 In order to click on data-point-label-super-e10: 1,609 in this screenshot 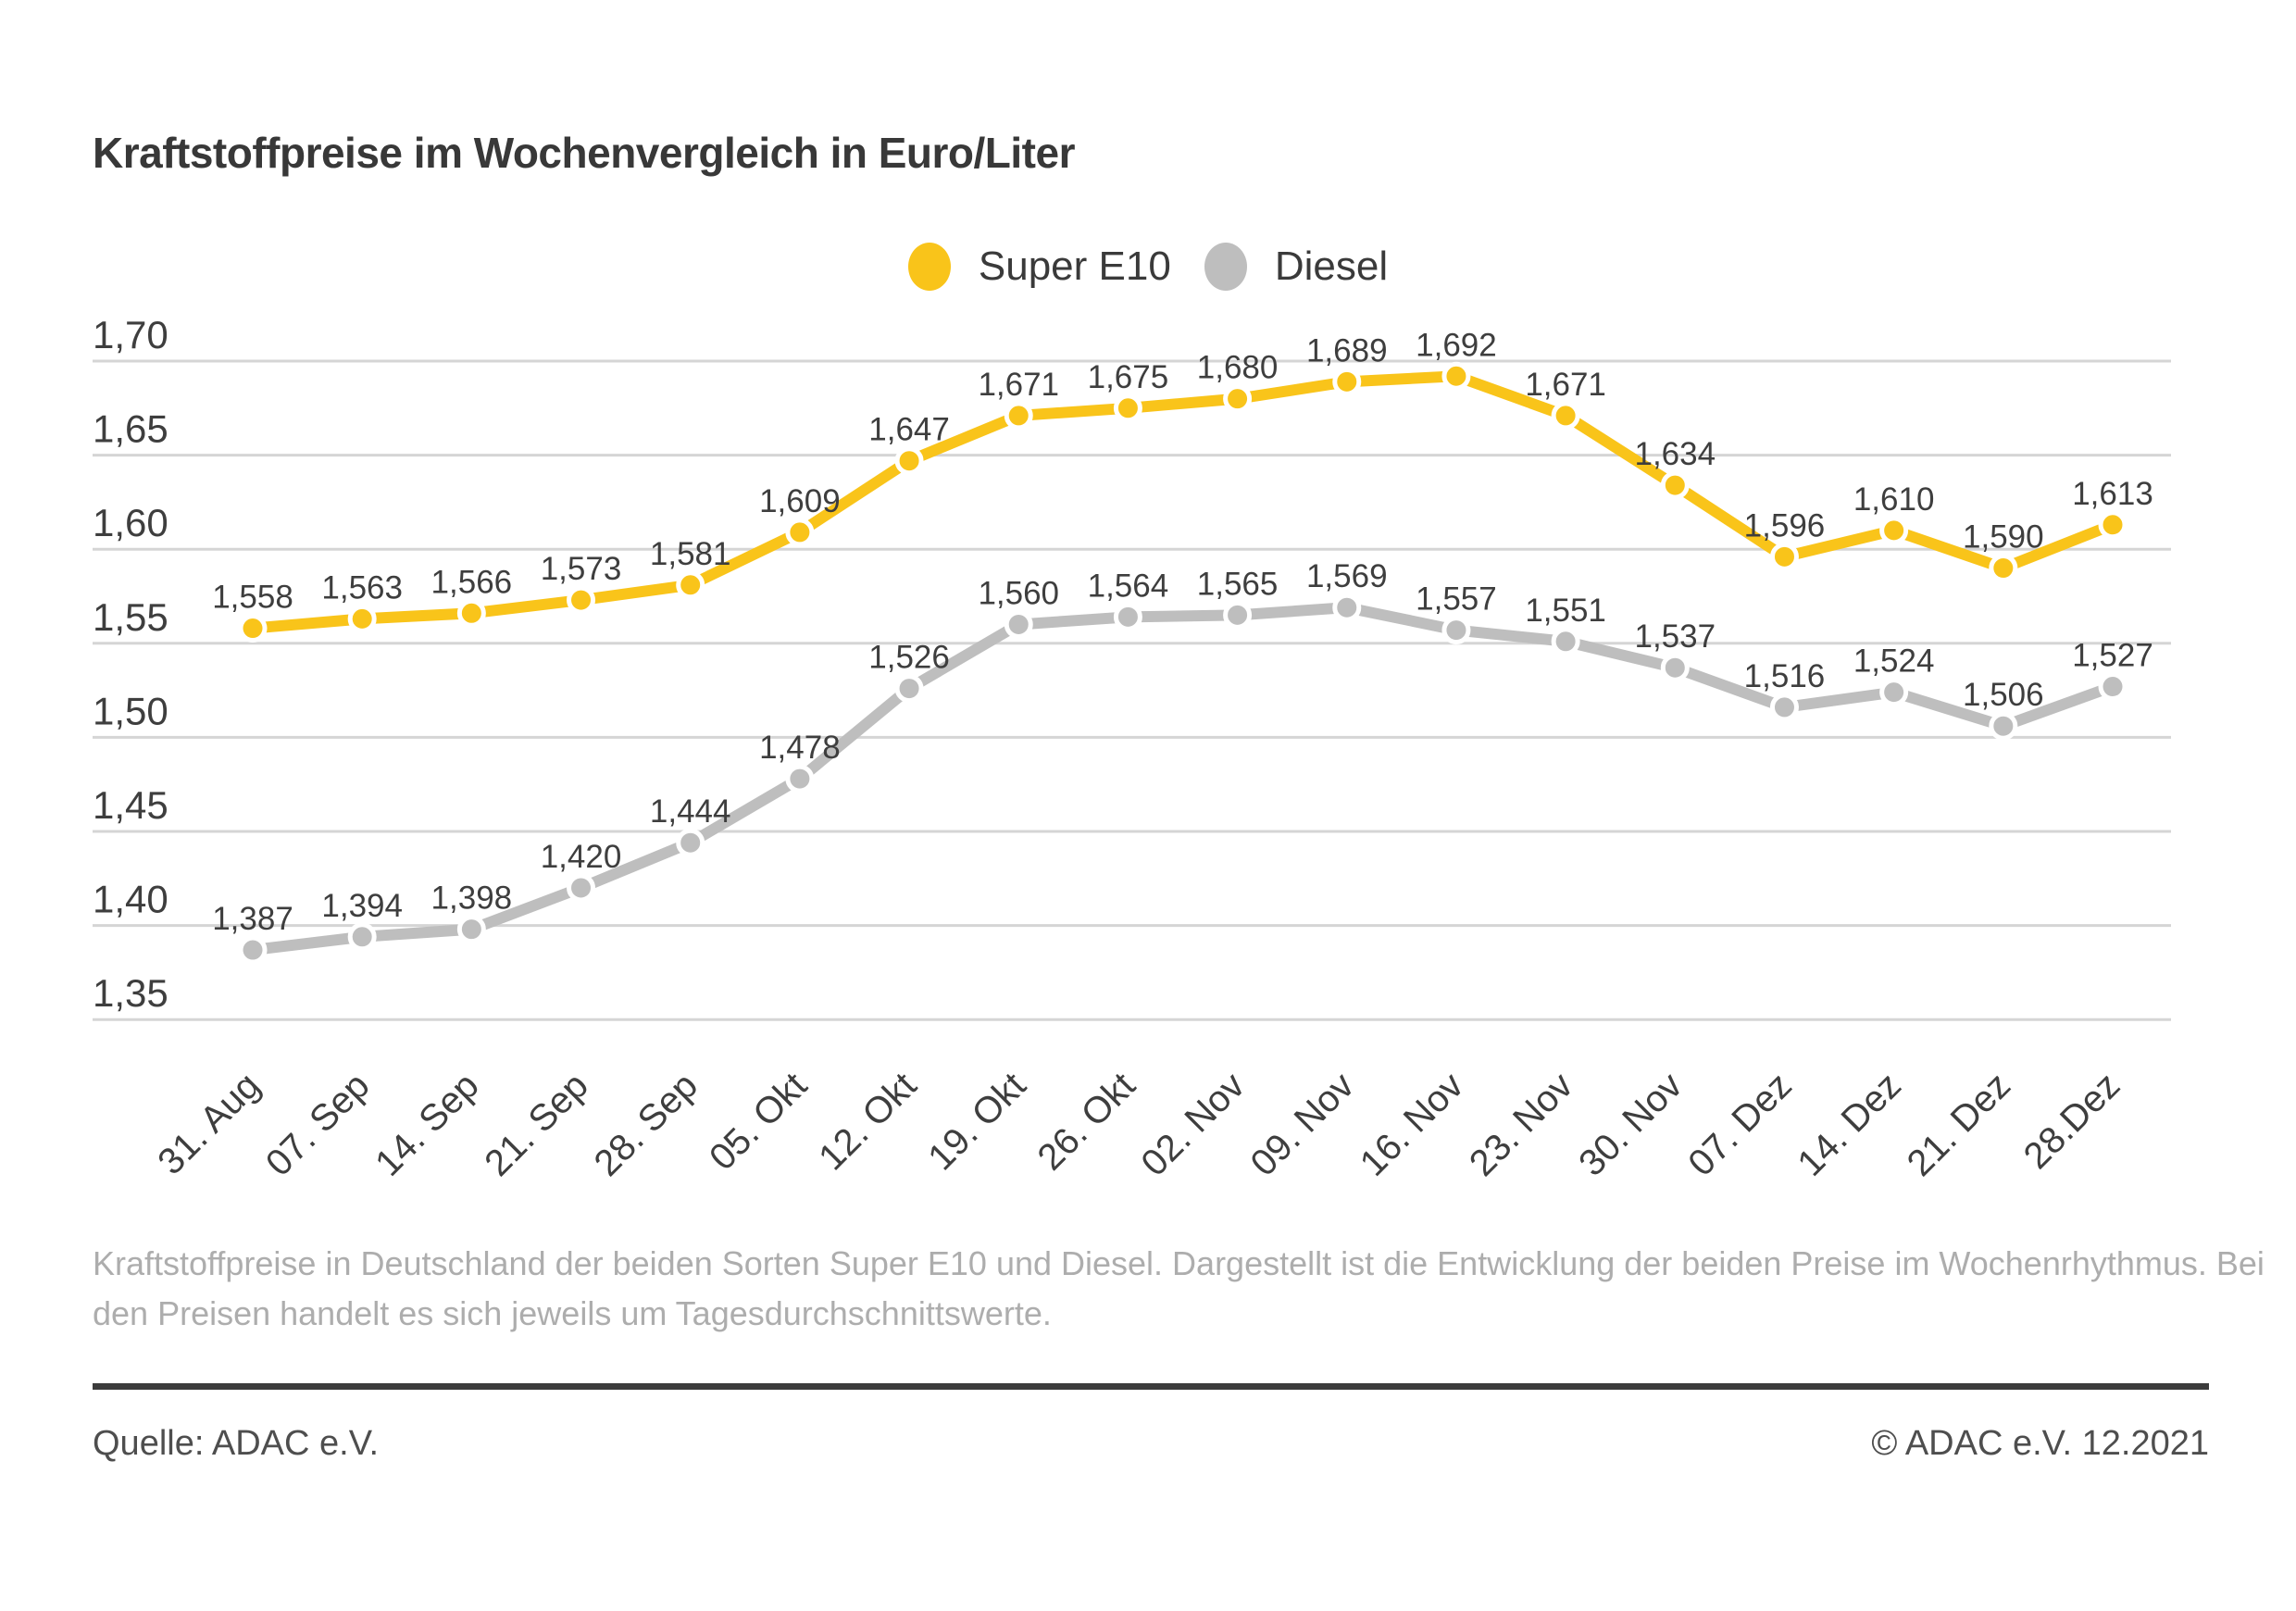, I will do `click(800, 501)`.